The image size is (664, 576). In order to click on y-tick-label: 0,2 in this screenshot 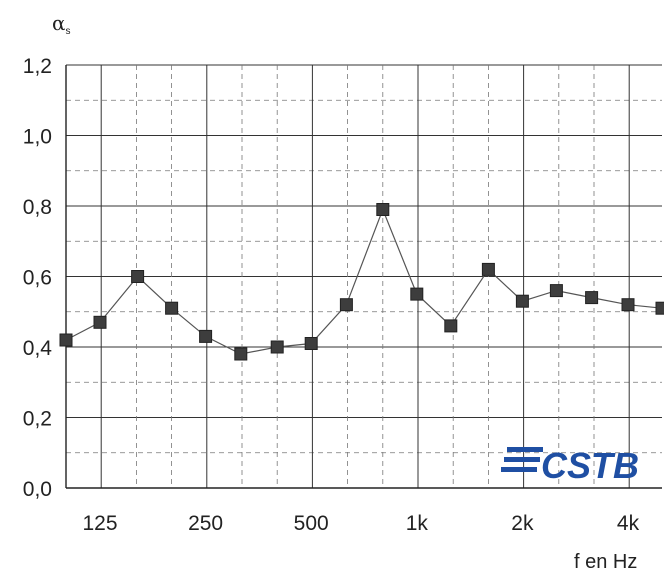, I will do `click(37, 419)`.